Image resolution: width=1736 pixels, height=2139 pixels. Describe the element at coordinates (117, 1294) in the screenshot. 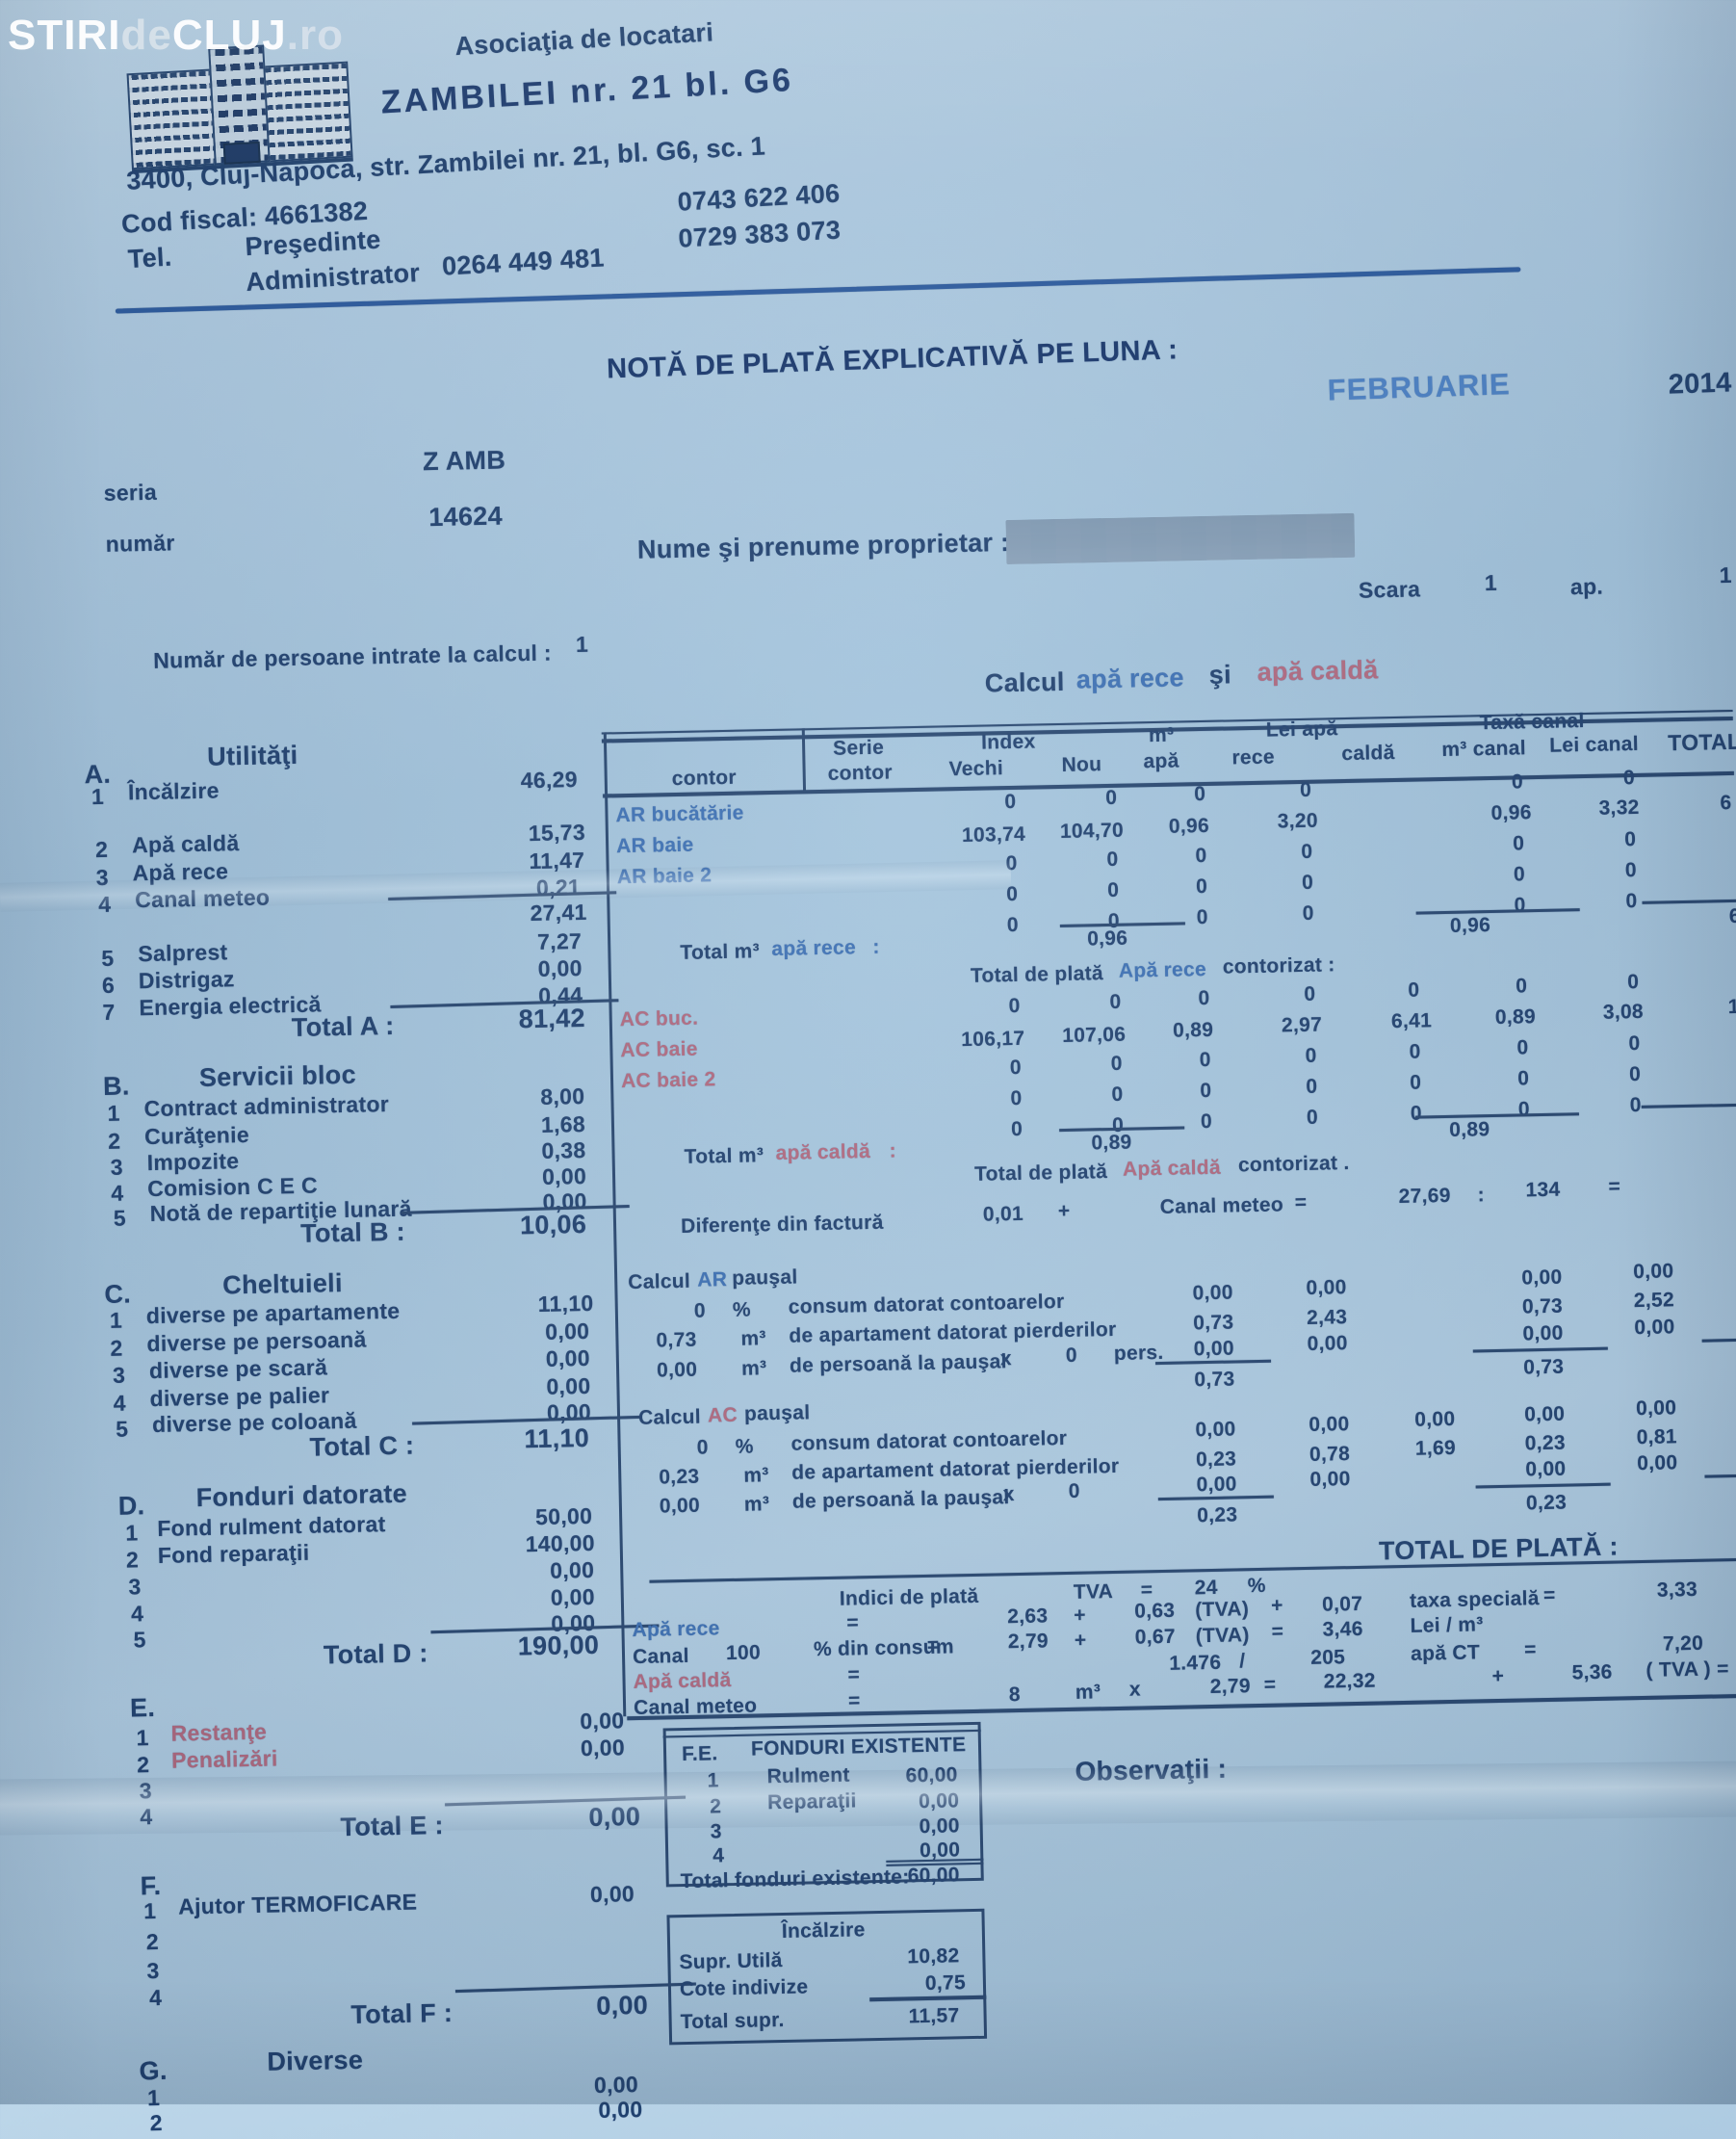

I see `section-c-letter: C.` at that location.